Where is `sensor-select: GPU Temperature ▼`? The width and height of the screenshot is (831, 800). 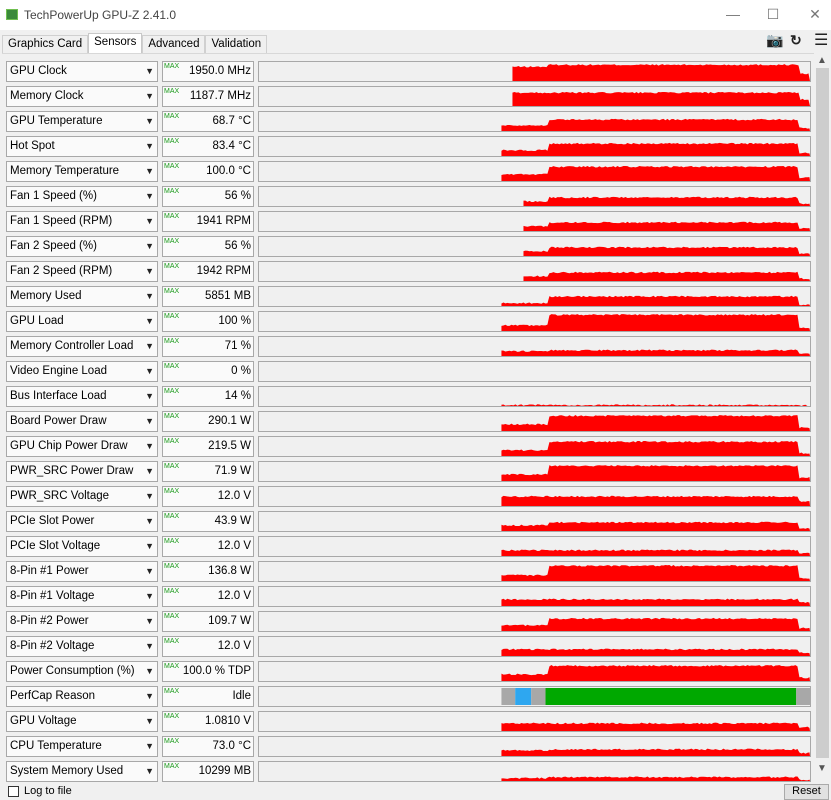 sensor-select: GPU Temperature ▼ is located at coordinates (82, 121).